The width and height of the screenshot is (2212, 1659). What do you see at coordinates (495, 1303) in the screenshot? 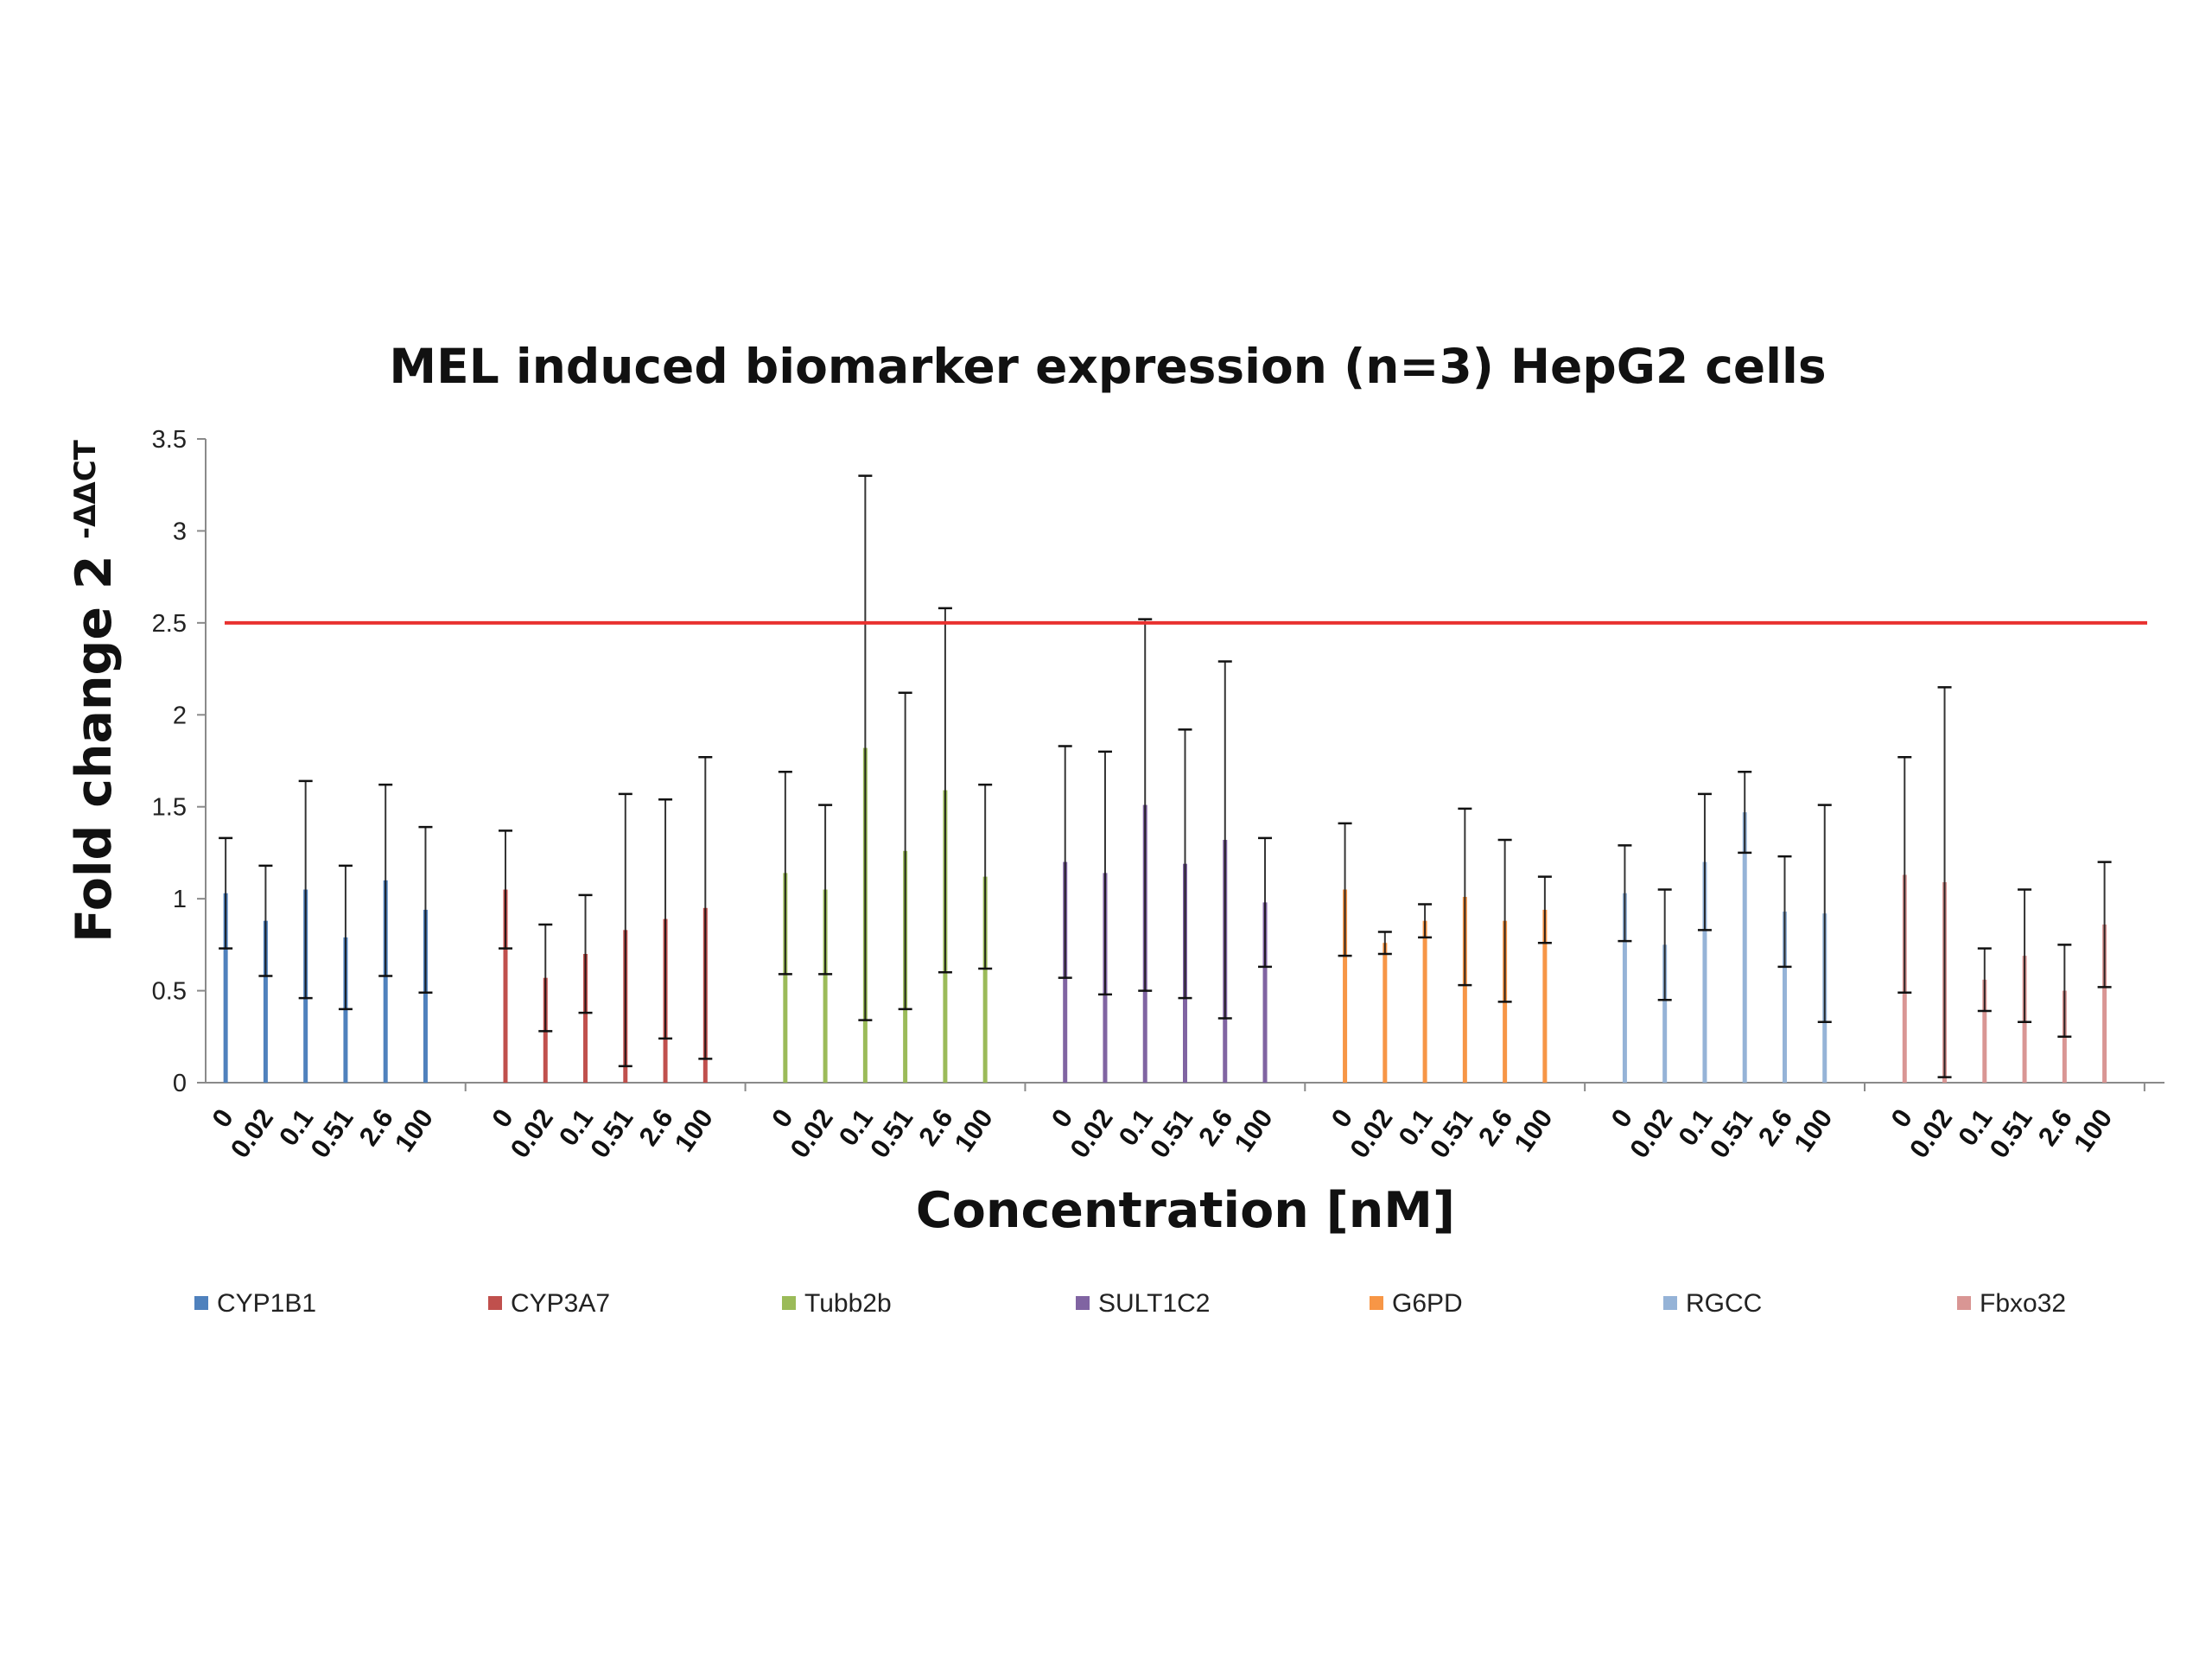
I see `legend-swatch-CYP3A7` at bounding box center [495, 1303].